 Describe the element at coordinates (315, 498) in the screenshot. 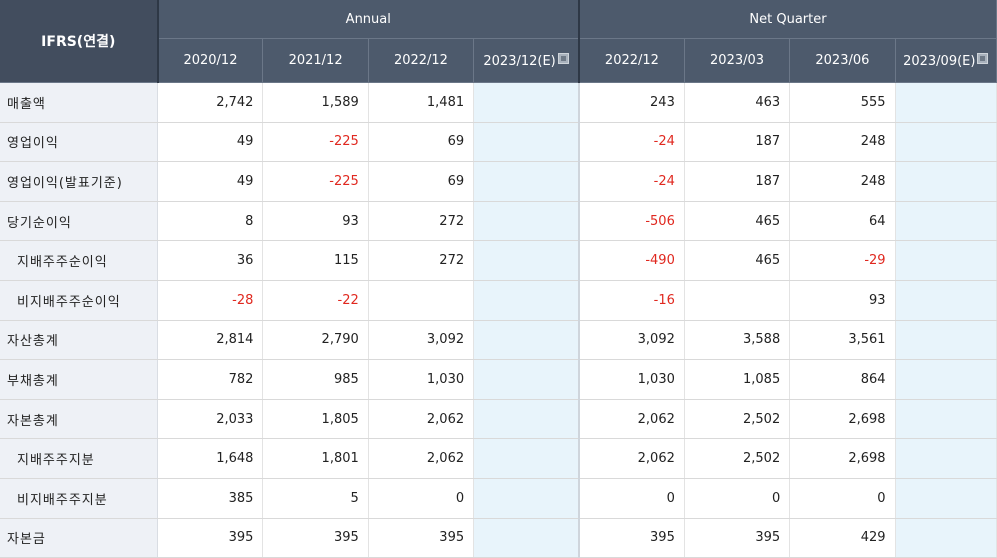

I see `value-cell: 5` at that location.